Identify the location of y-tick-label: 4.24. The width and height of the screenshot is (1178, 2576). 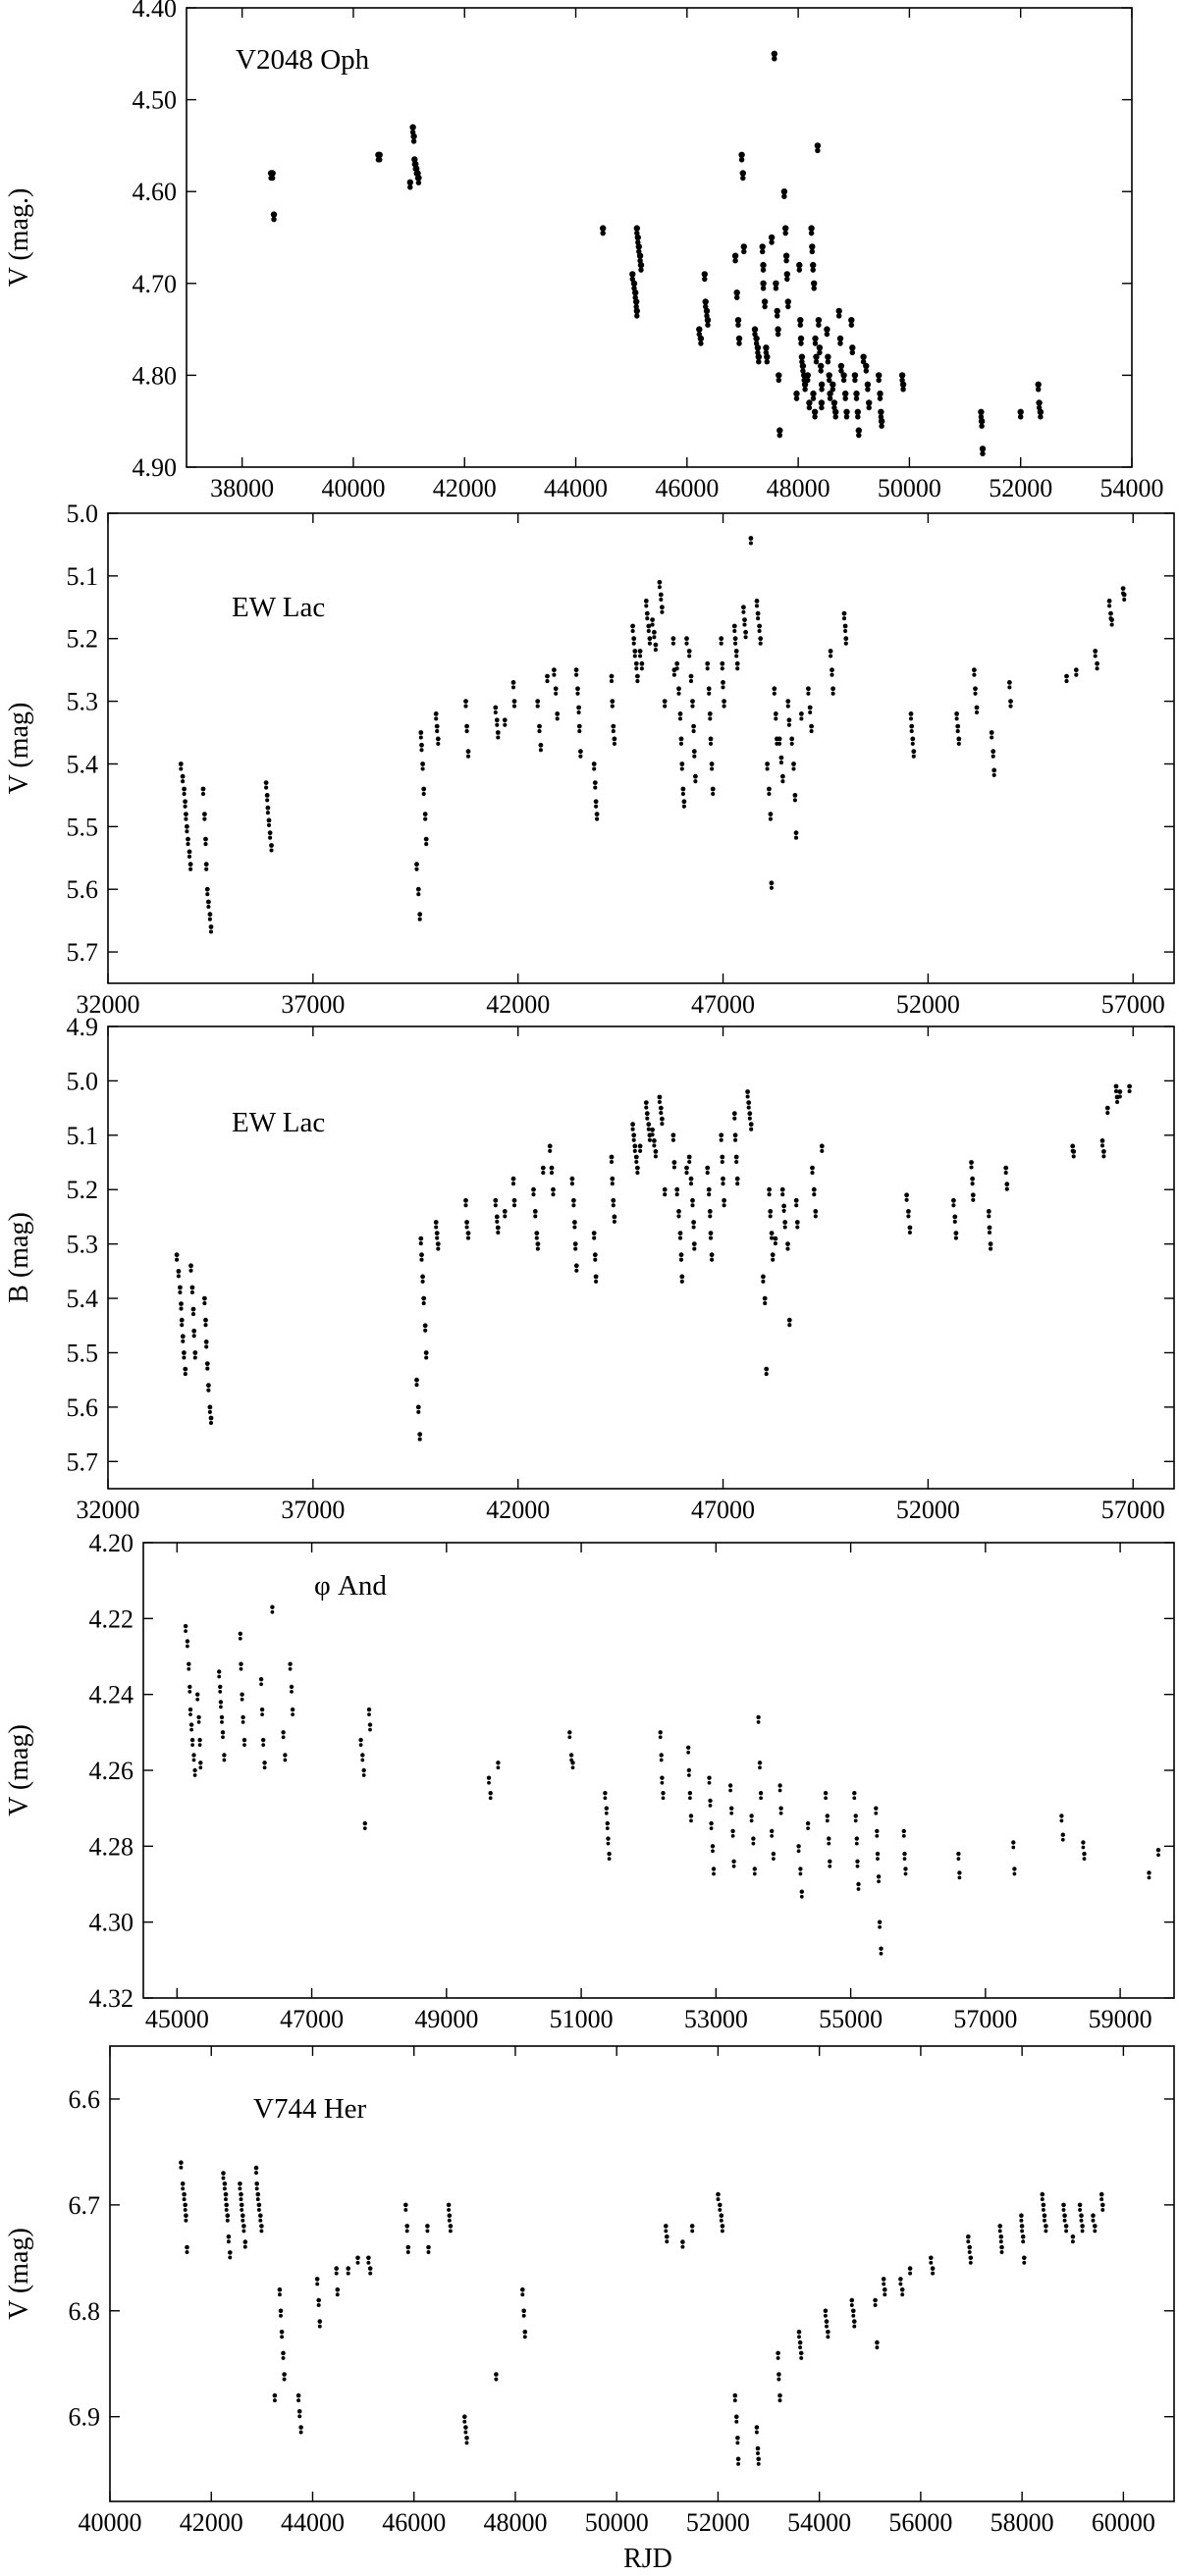
(112, 1695).